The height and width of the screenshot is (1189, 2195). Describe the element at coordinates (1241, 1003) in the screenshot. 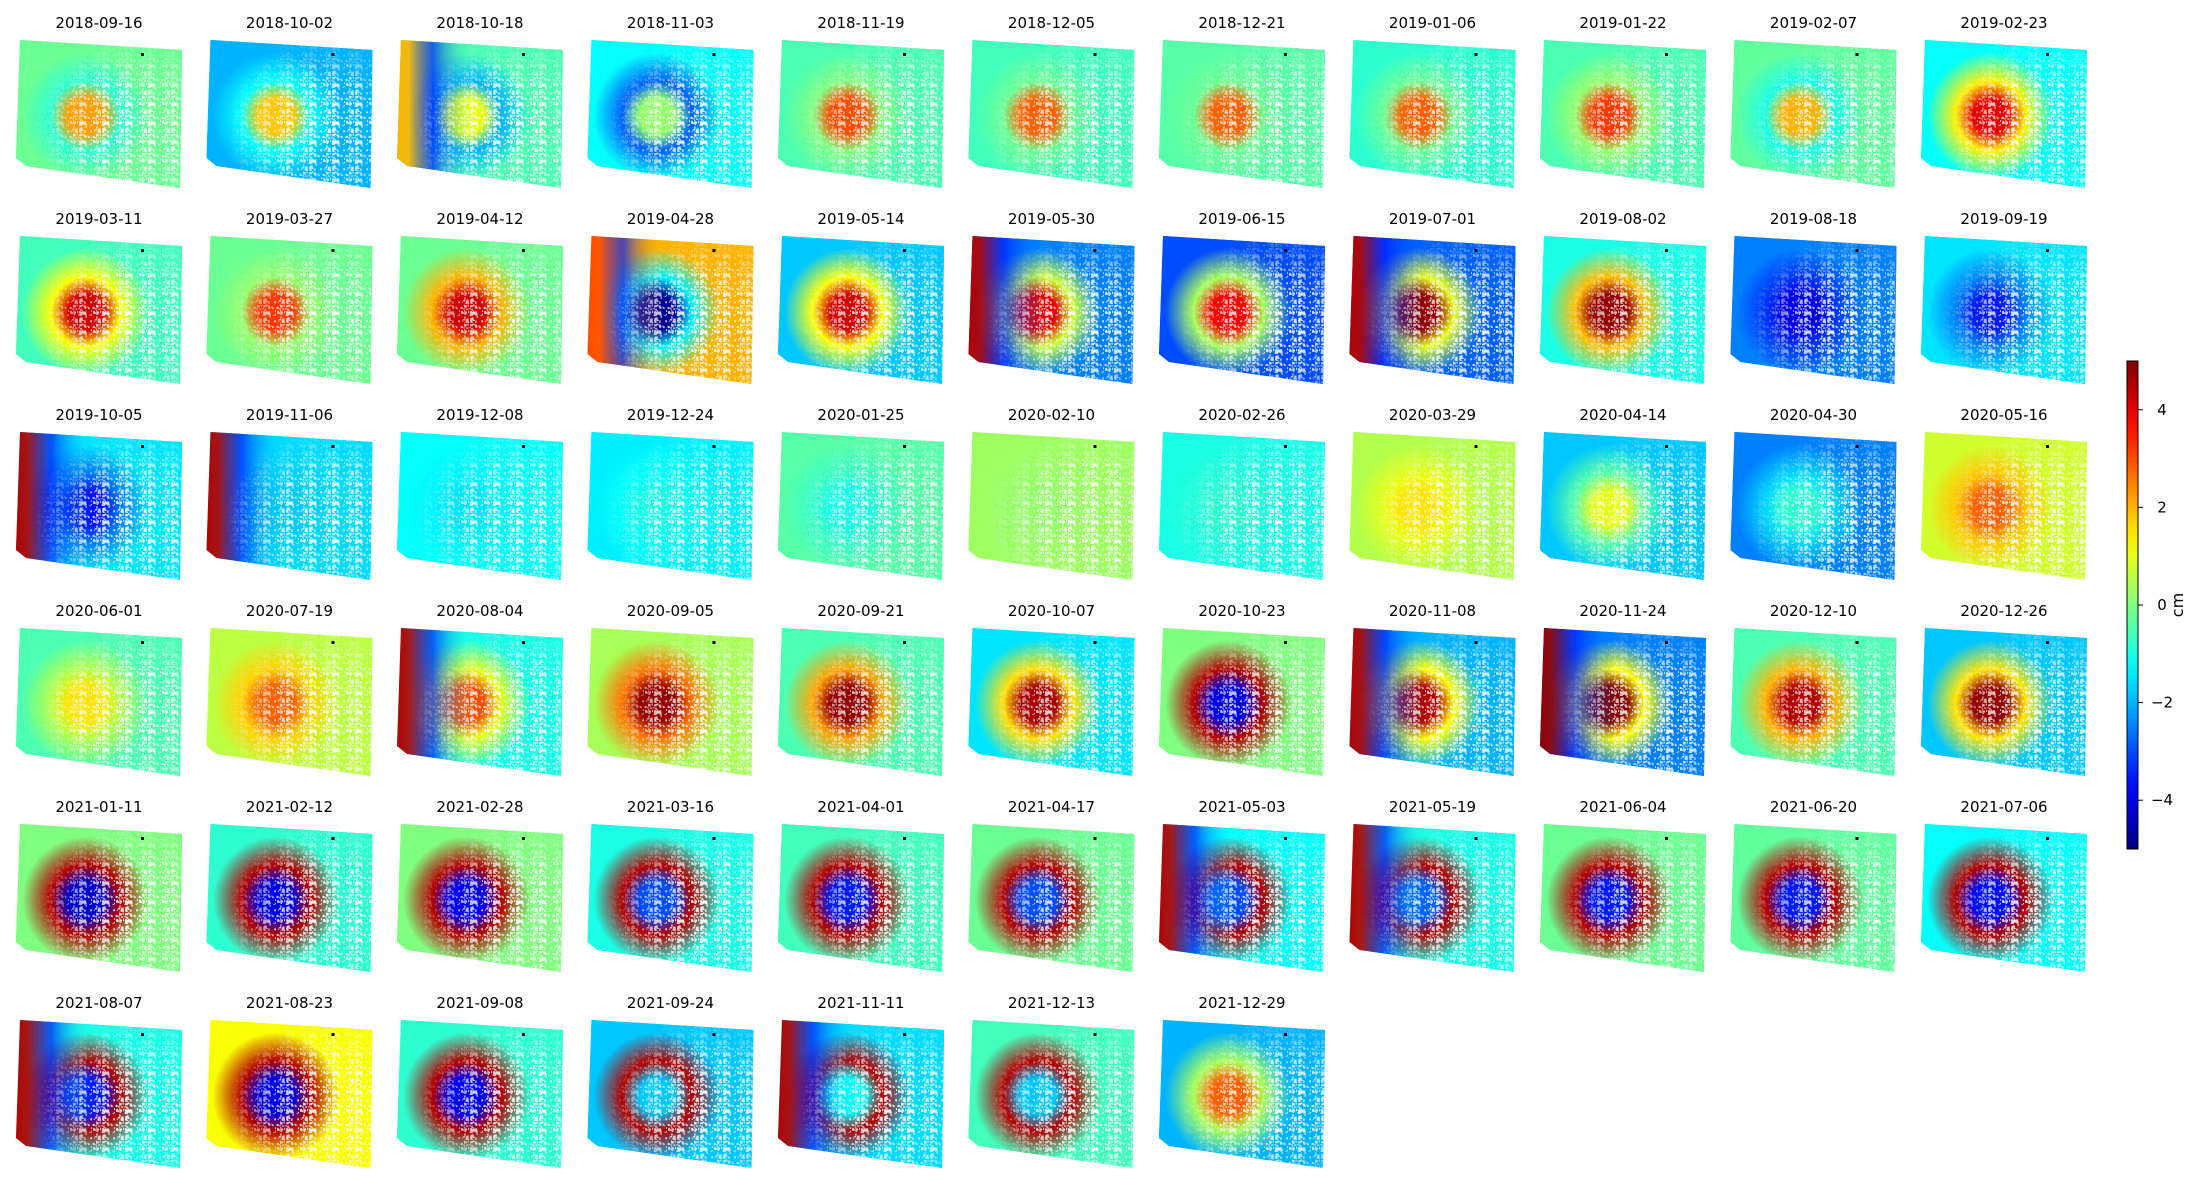

I see `panel-title: 2021-12-29` at that location.